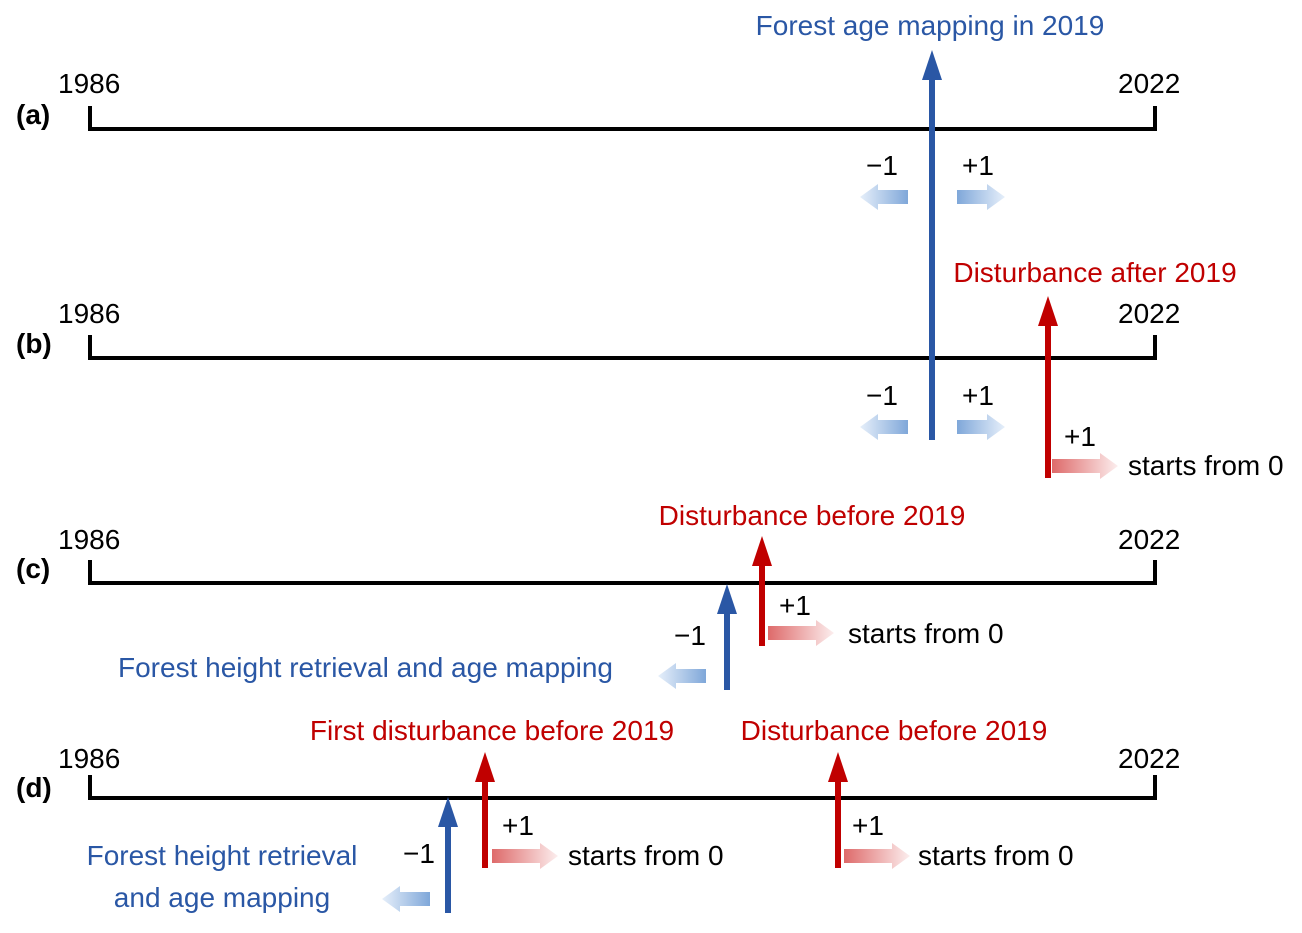 The image size is (1302, 933). Describe the element at coordinates (622, 572) in the screenshot. I see `timeline-c` at that location.